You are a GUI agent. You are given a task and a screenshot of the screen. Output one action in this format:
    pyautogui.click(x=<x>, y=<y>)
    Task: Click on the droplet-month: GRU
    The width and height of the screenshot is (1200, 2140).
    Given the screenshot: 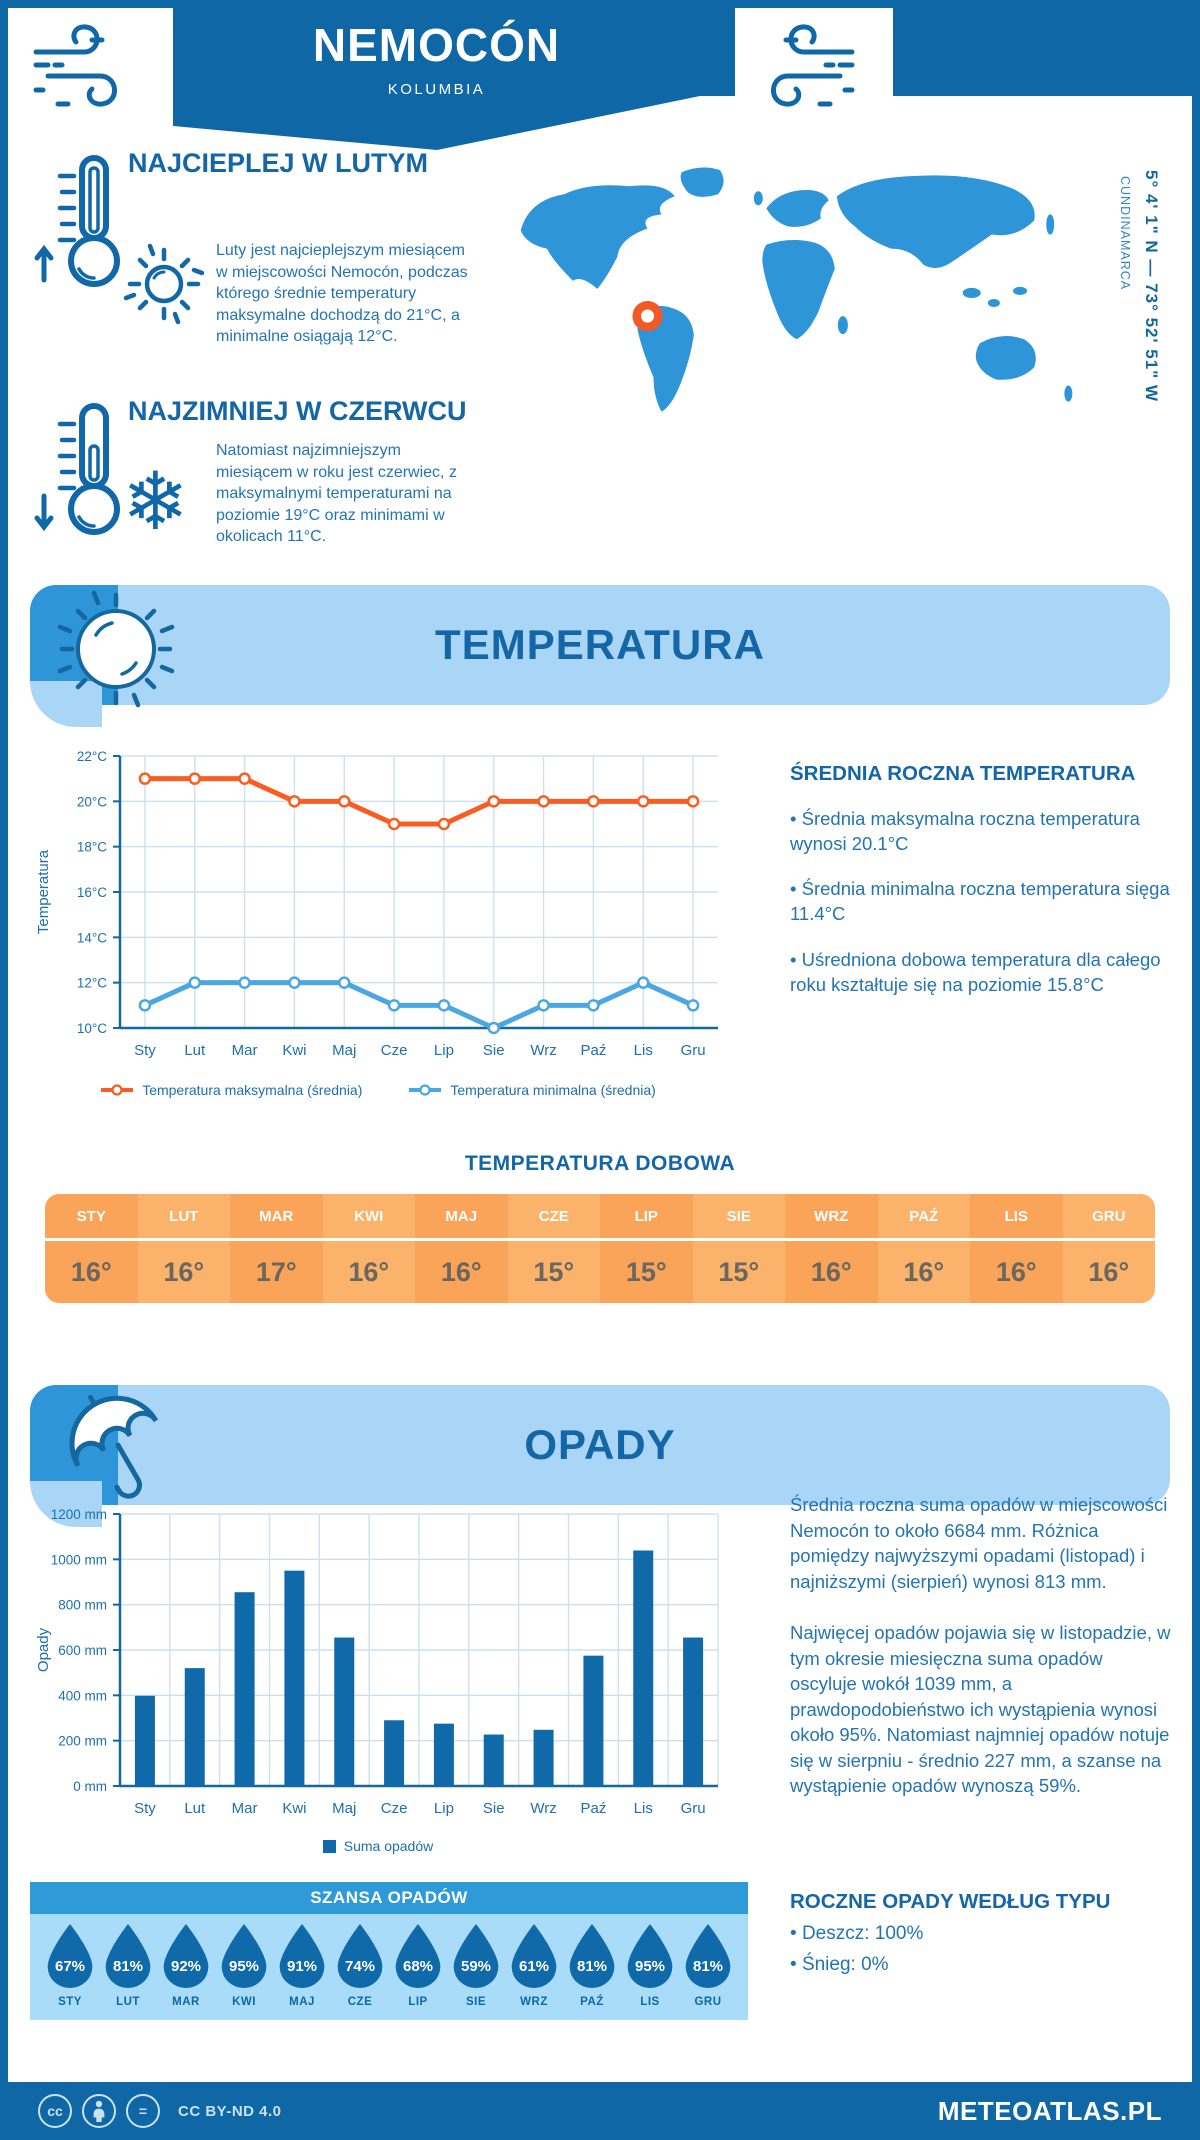 What is the action you would take?
    pyautogui.click(x=708, y=2002)
    